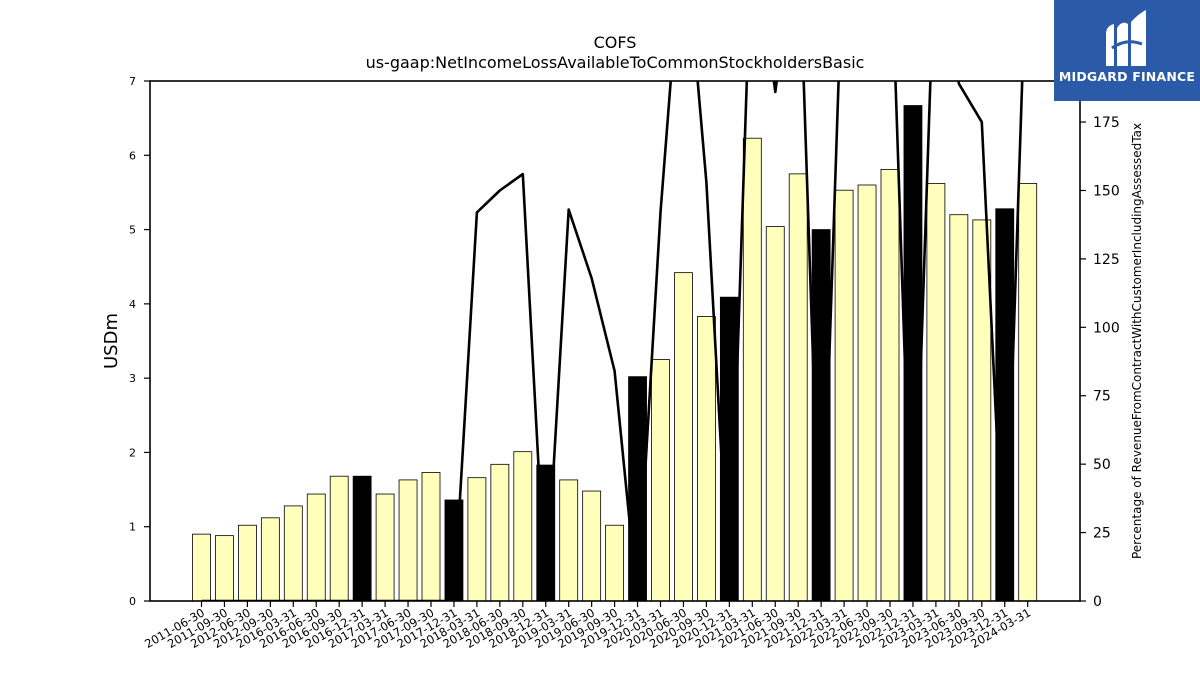 The height and width of the screenshot is (675, 1200). Describe the element at coordinates (1106, 191) in the screenshot. I see `y2-tick-label: 150` at that location.